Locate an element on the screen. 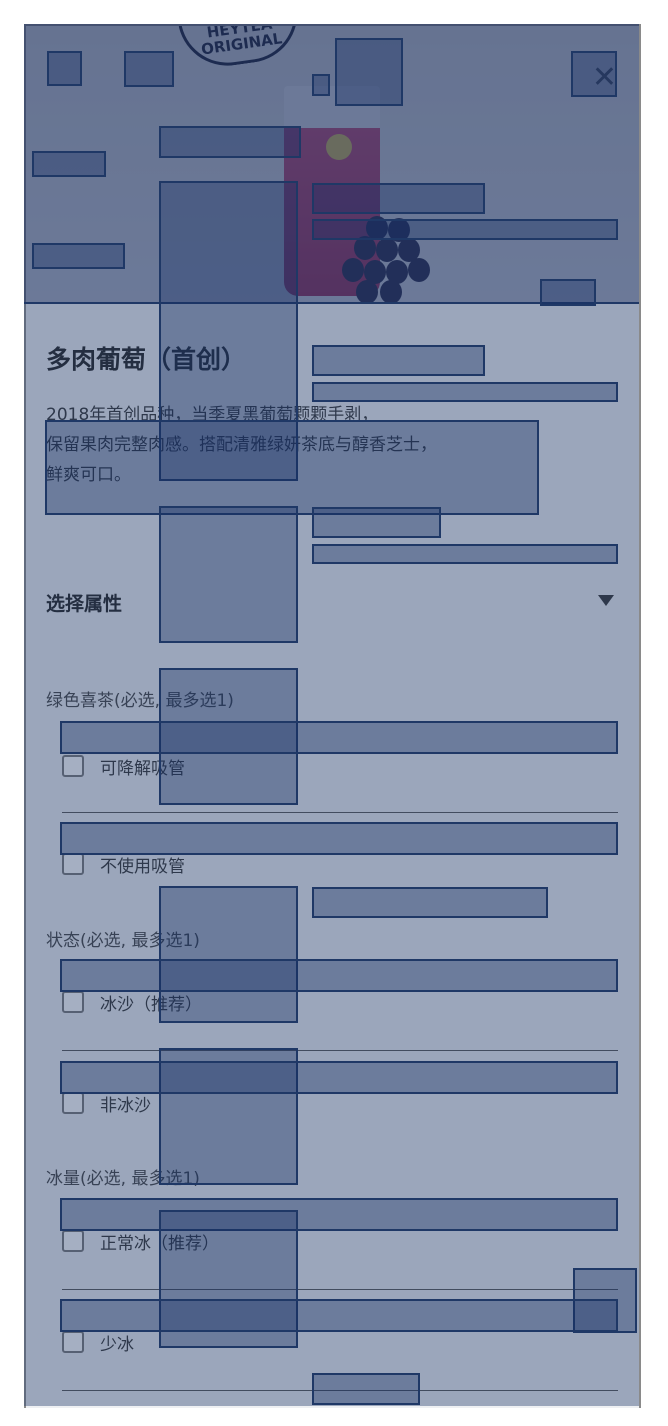 The image size is (668, 1426). option-label: 正常冰（推荐） is located at coordinates (159, 1243).